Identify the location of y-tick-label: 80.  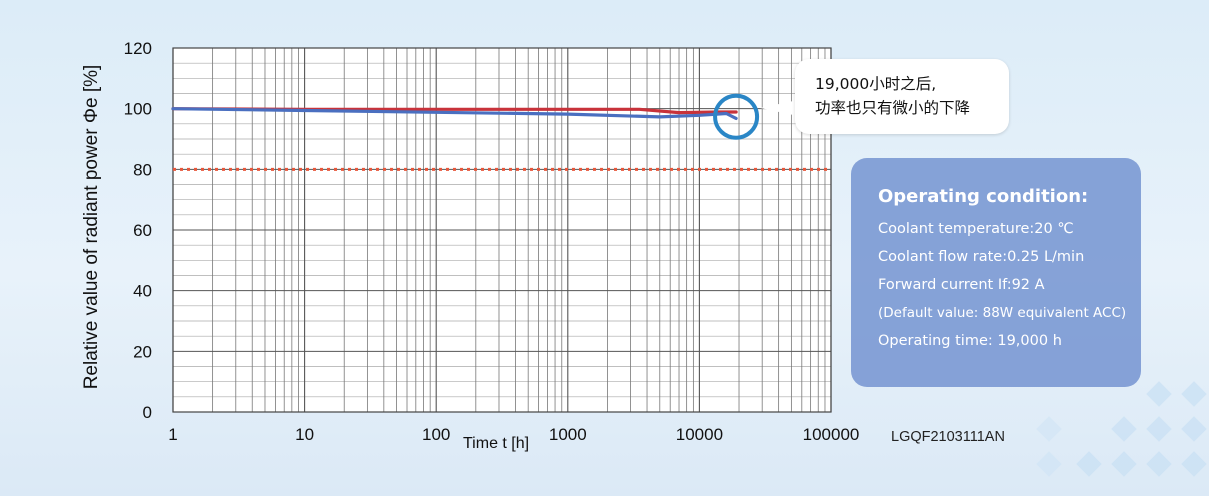
(142, 169).